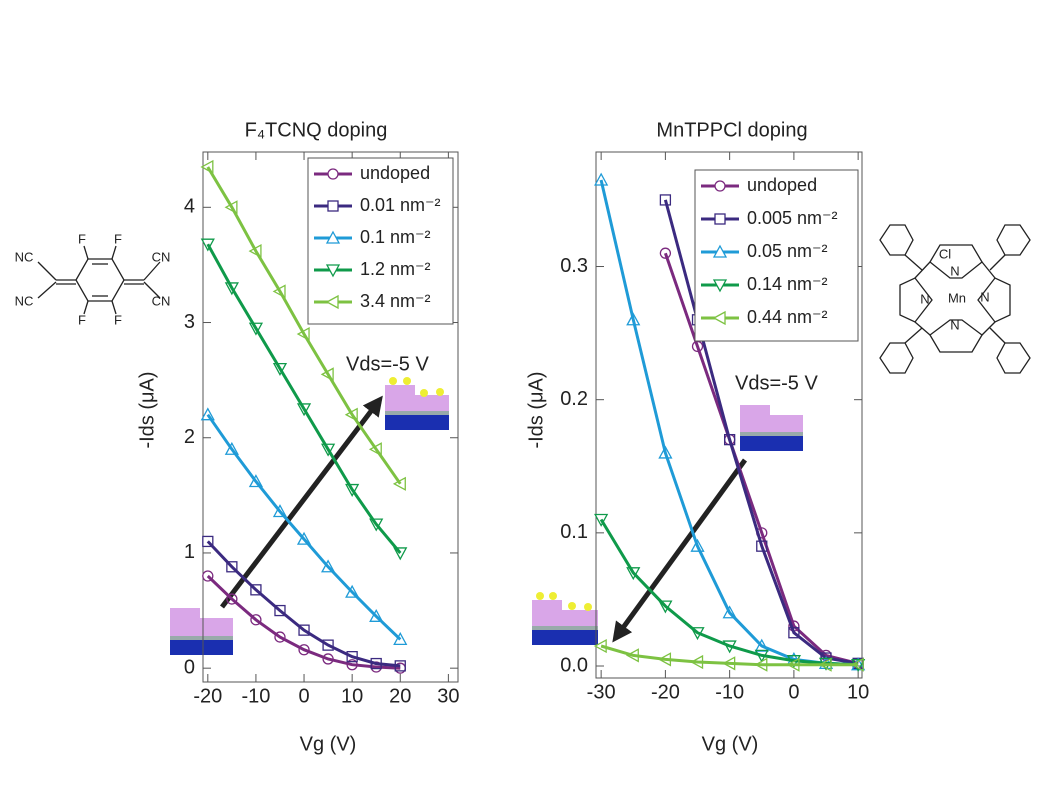 This screenshot has width=1047, height=788. What do you see at coordinates (395, 173) in the screenshot?
I see `legend-label: undoped` at bounding box center [395, 173].